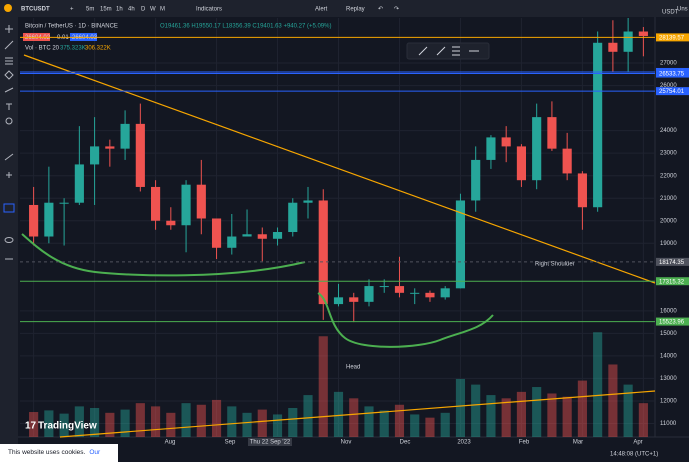 Image resolution: width=689 pixels, height=462 pixels. I want to click on trendline-tool, so click(9, 45).